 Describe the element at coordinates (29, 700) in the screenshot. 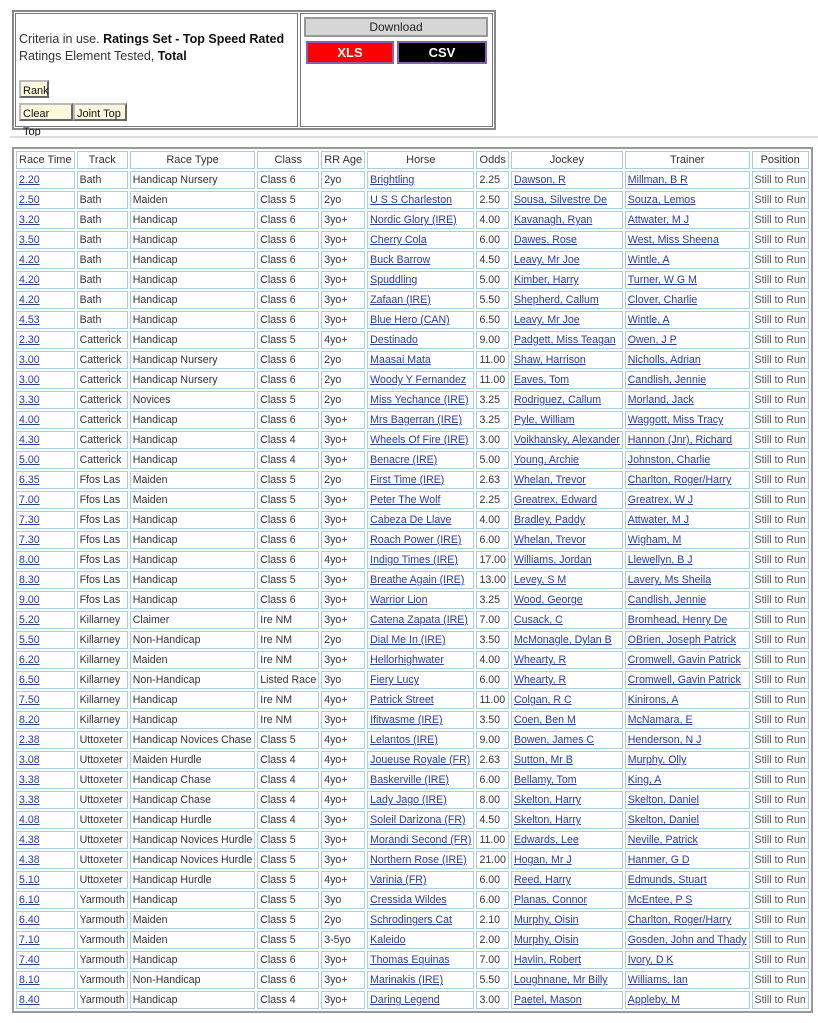

I see `race-time-link: 7.50` at that location.